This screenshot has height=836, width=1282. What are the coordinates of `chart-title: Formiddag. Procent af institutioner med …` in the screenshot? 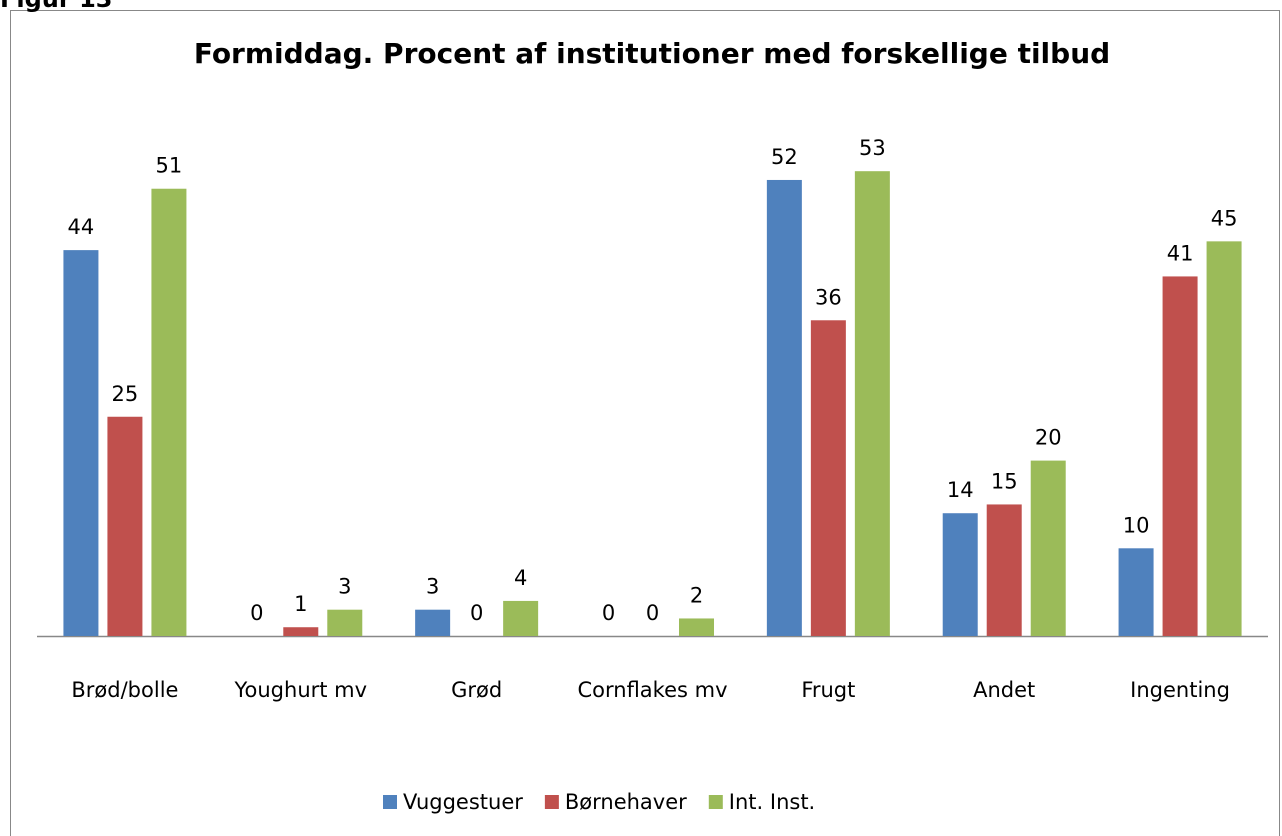 It's located at (652, 53).